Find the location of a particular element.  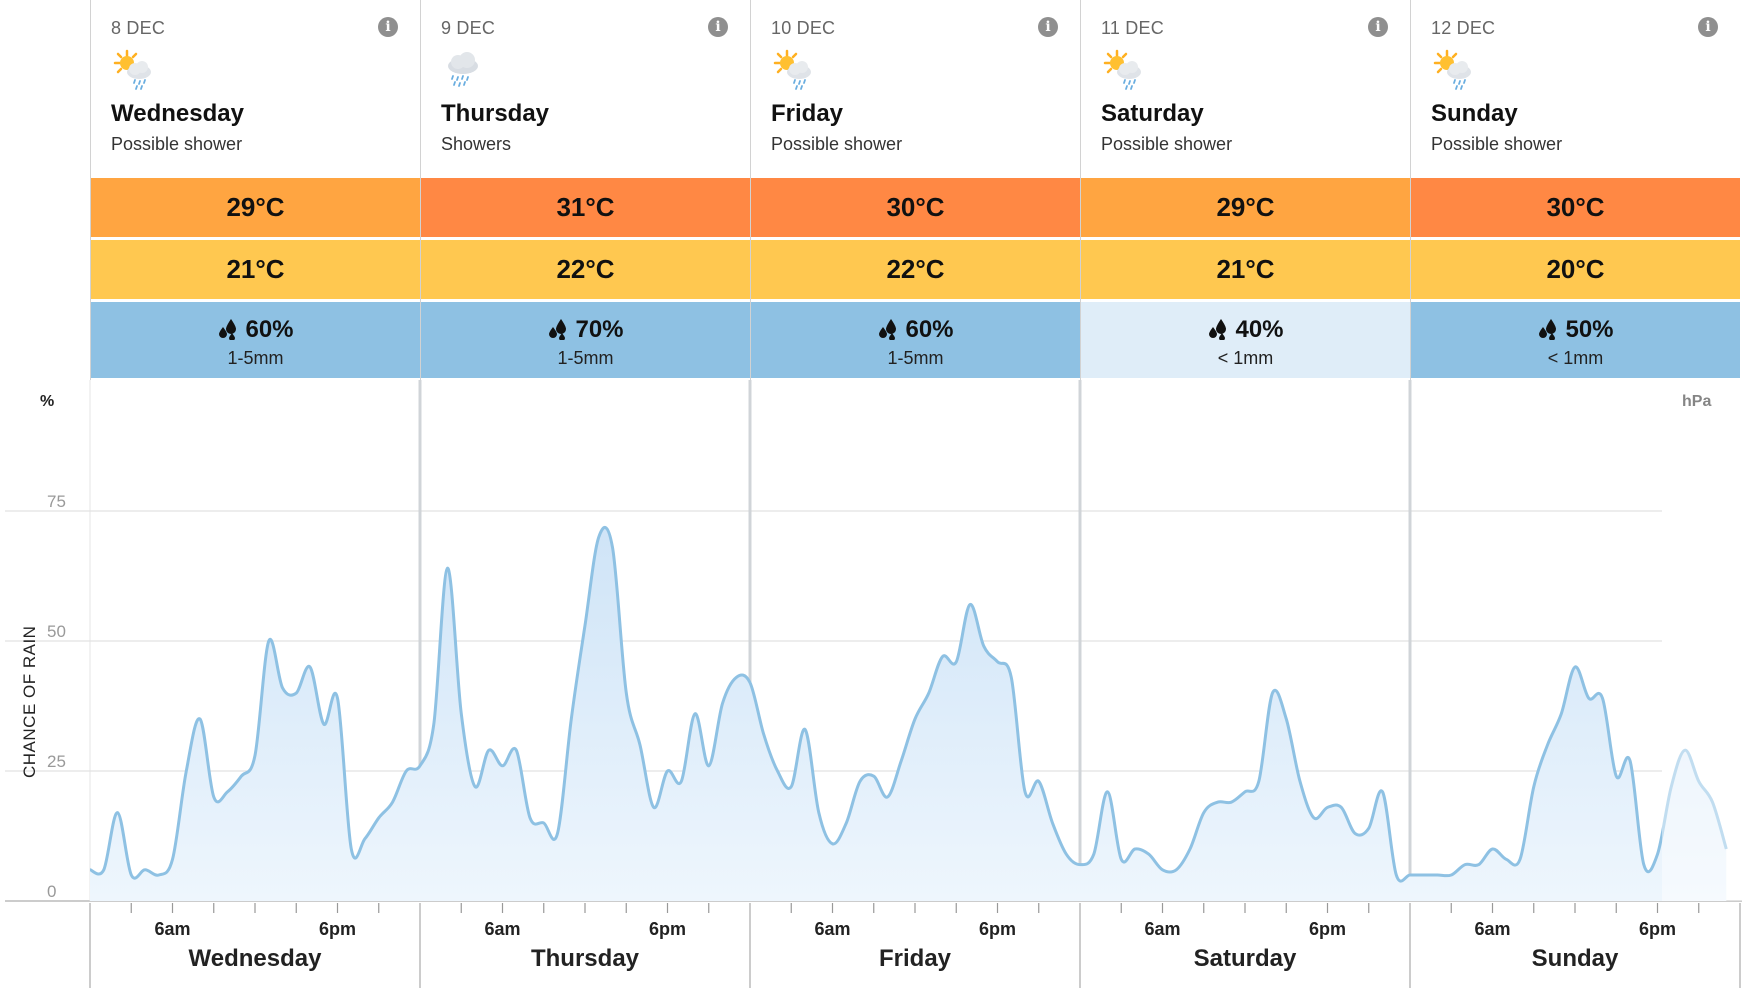

x-day-label: Sunday is located at coordinates (1575, 958).